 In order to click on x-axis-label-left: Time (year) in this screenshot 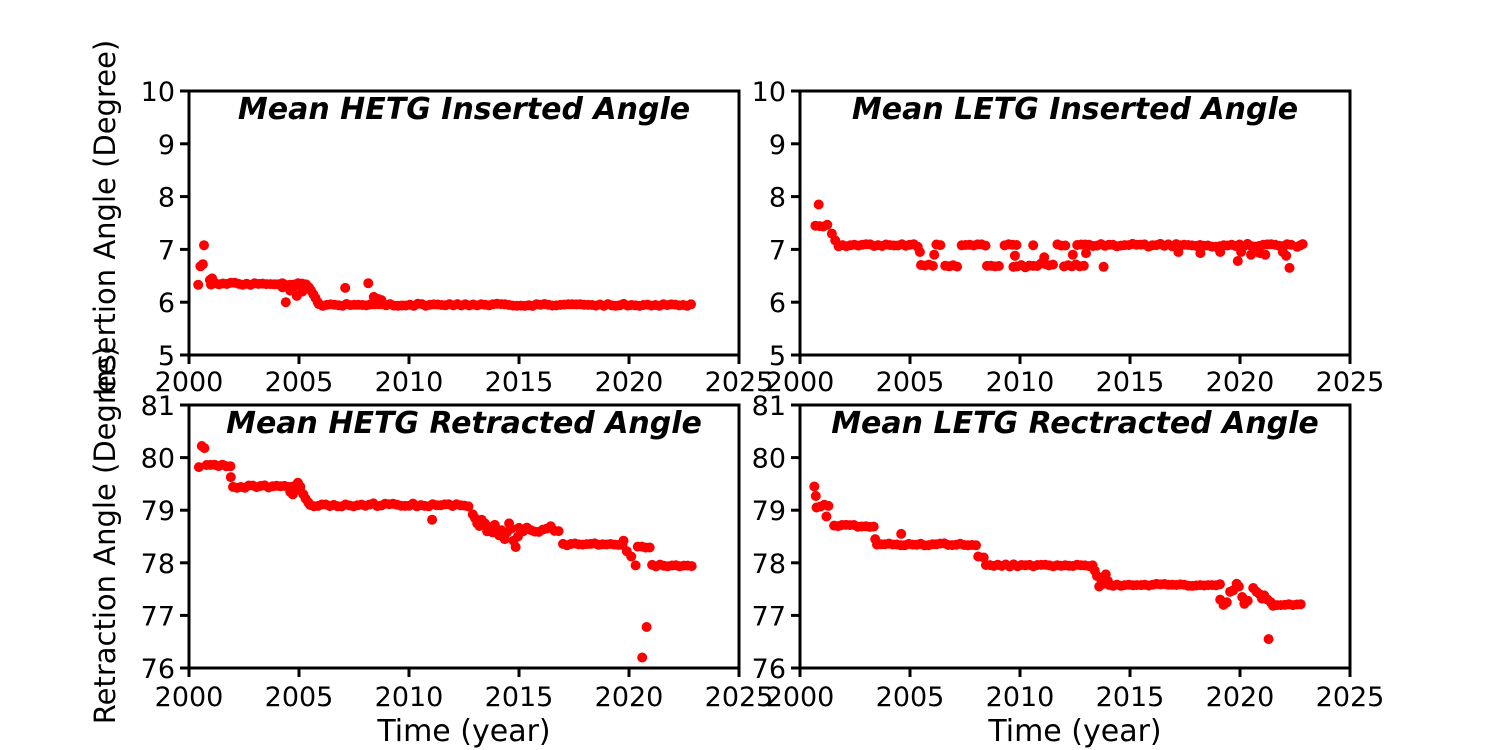, I will do `click(464, 731)`.